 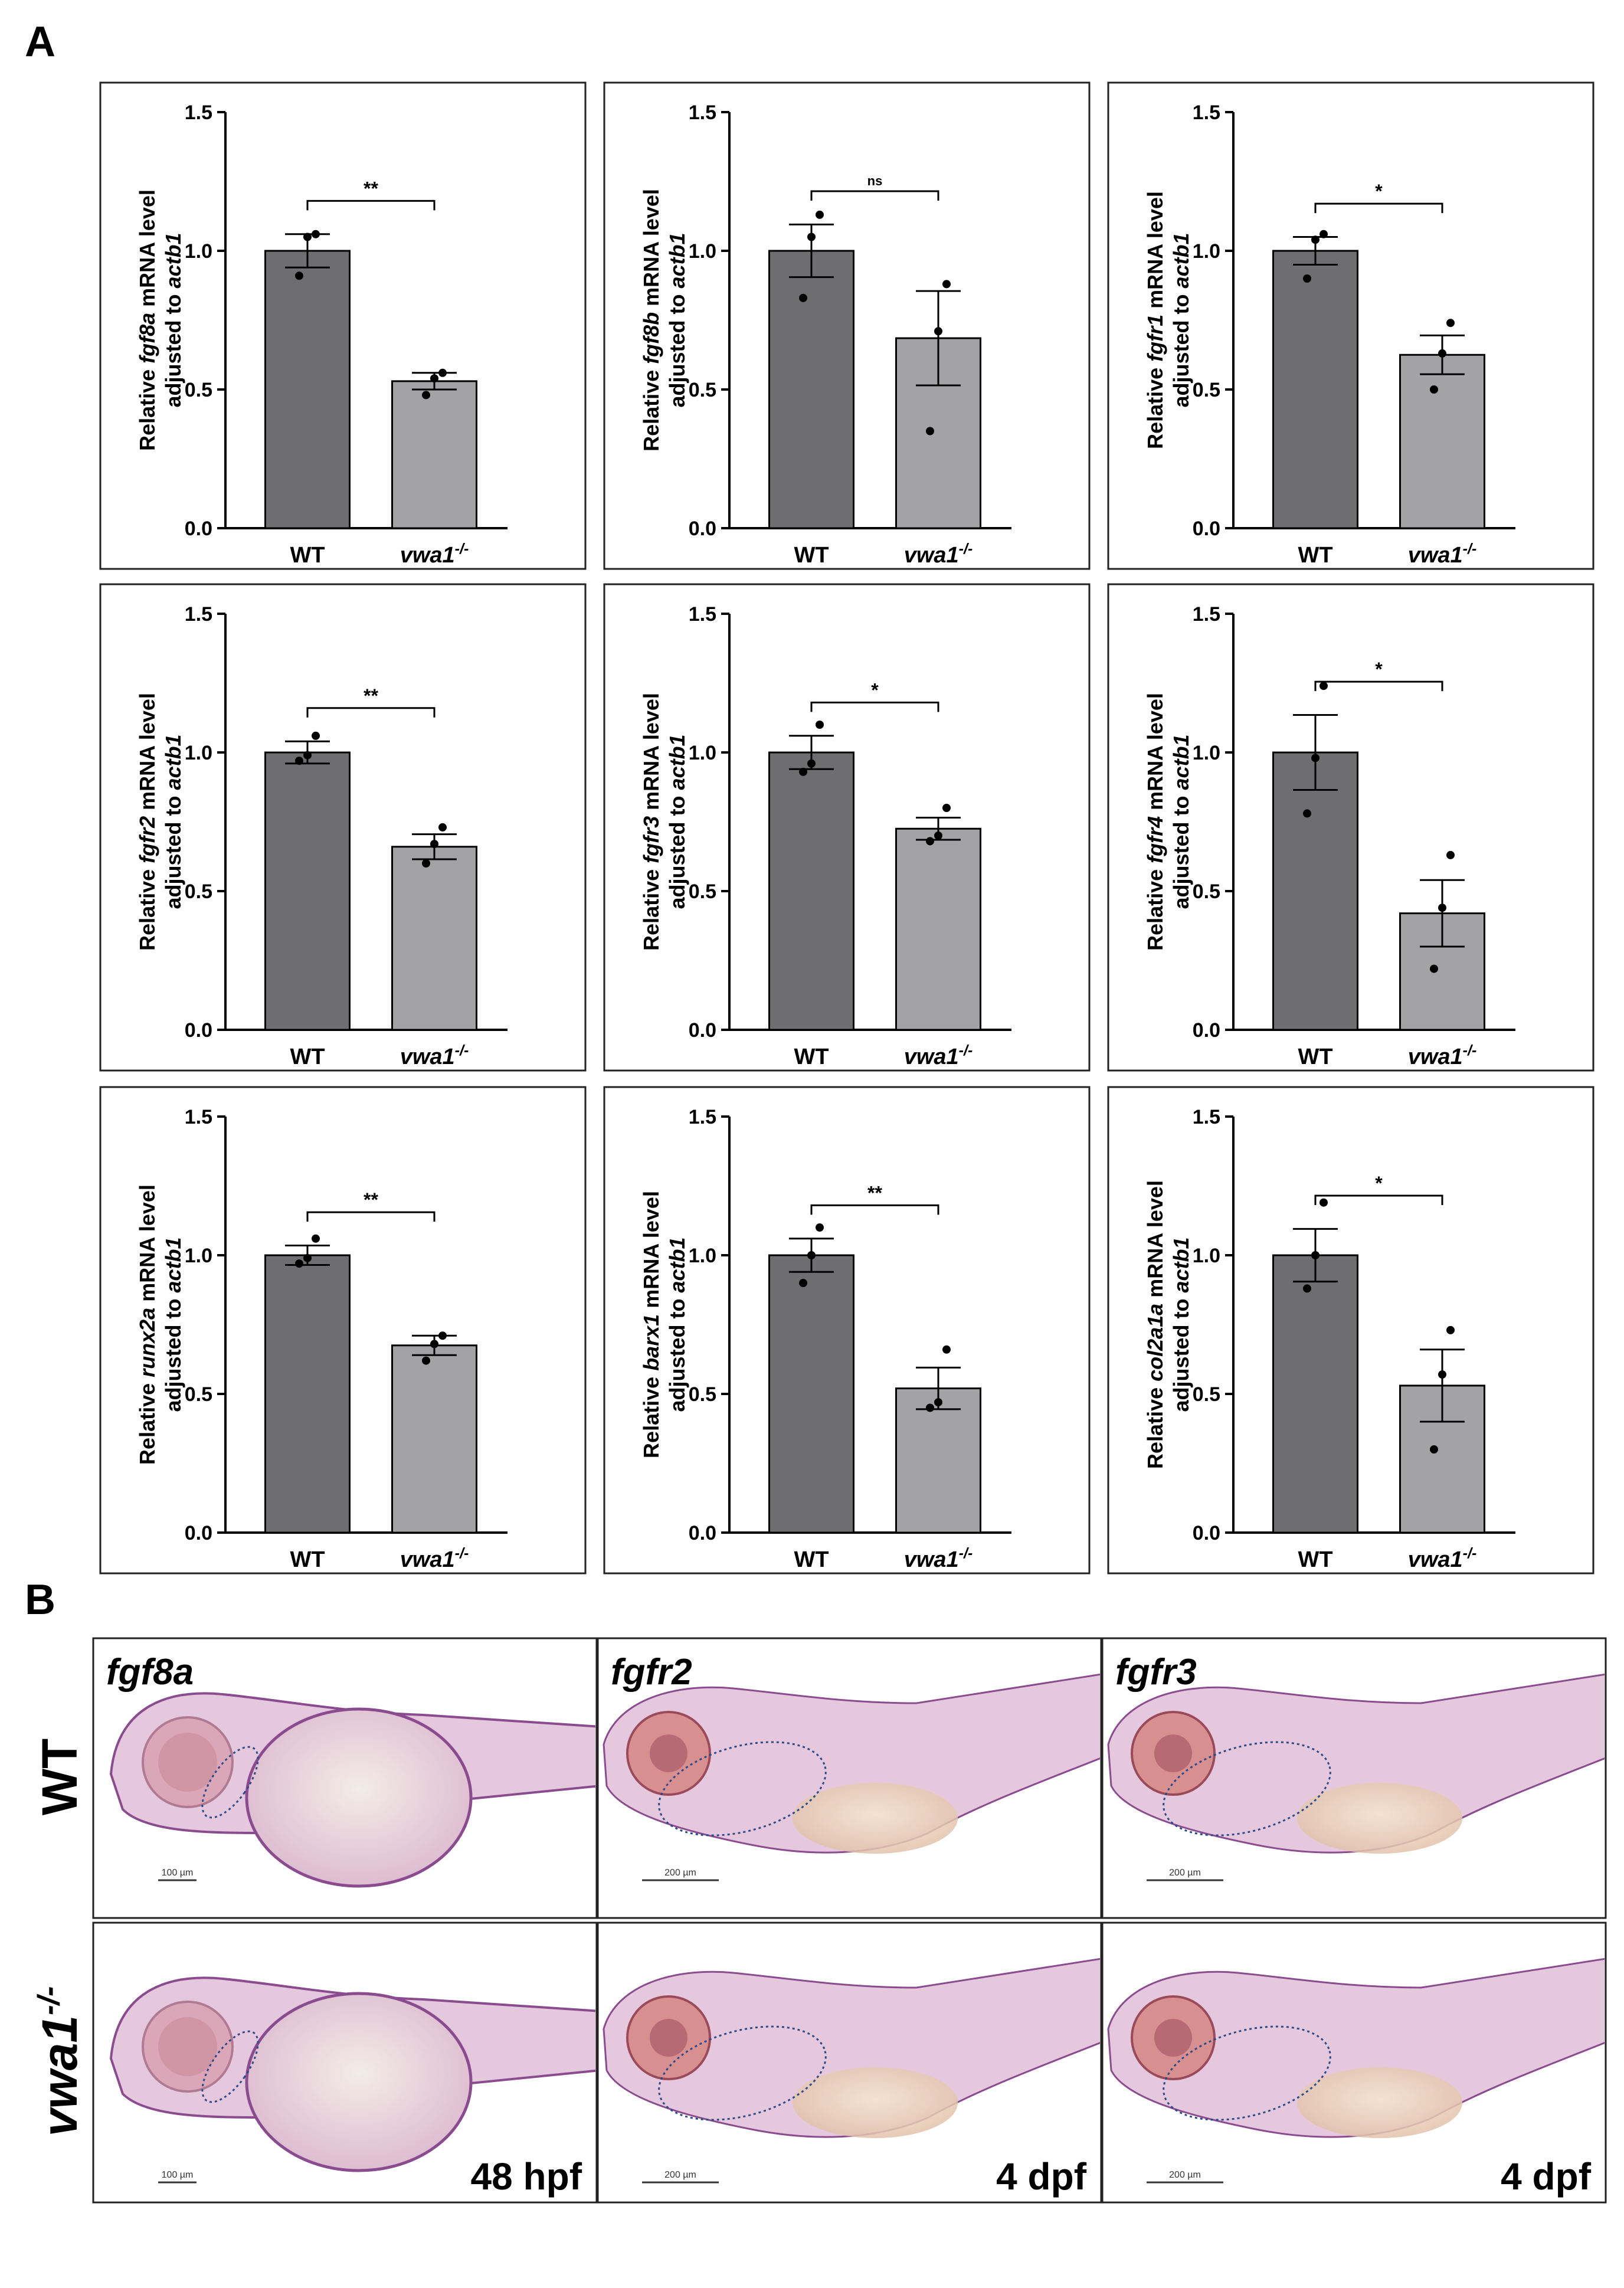 I want to click on embryo-panel-vwa1-4: 200 µm 4 dpf, so click(x=849, y=2063).